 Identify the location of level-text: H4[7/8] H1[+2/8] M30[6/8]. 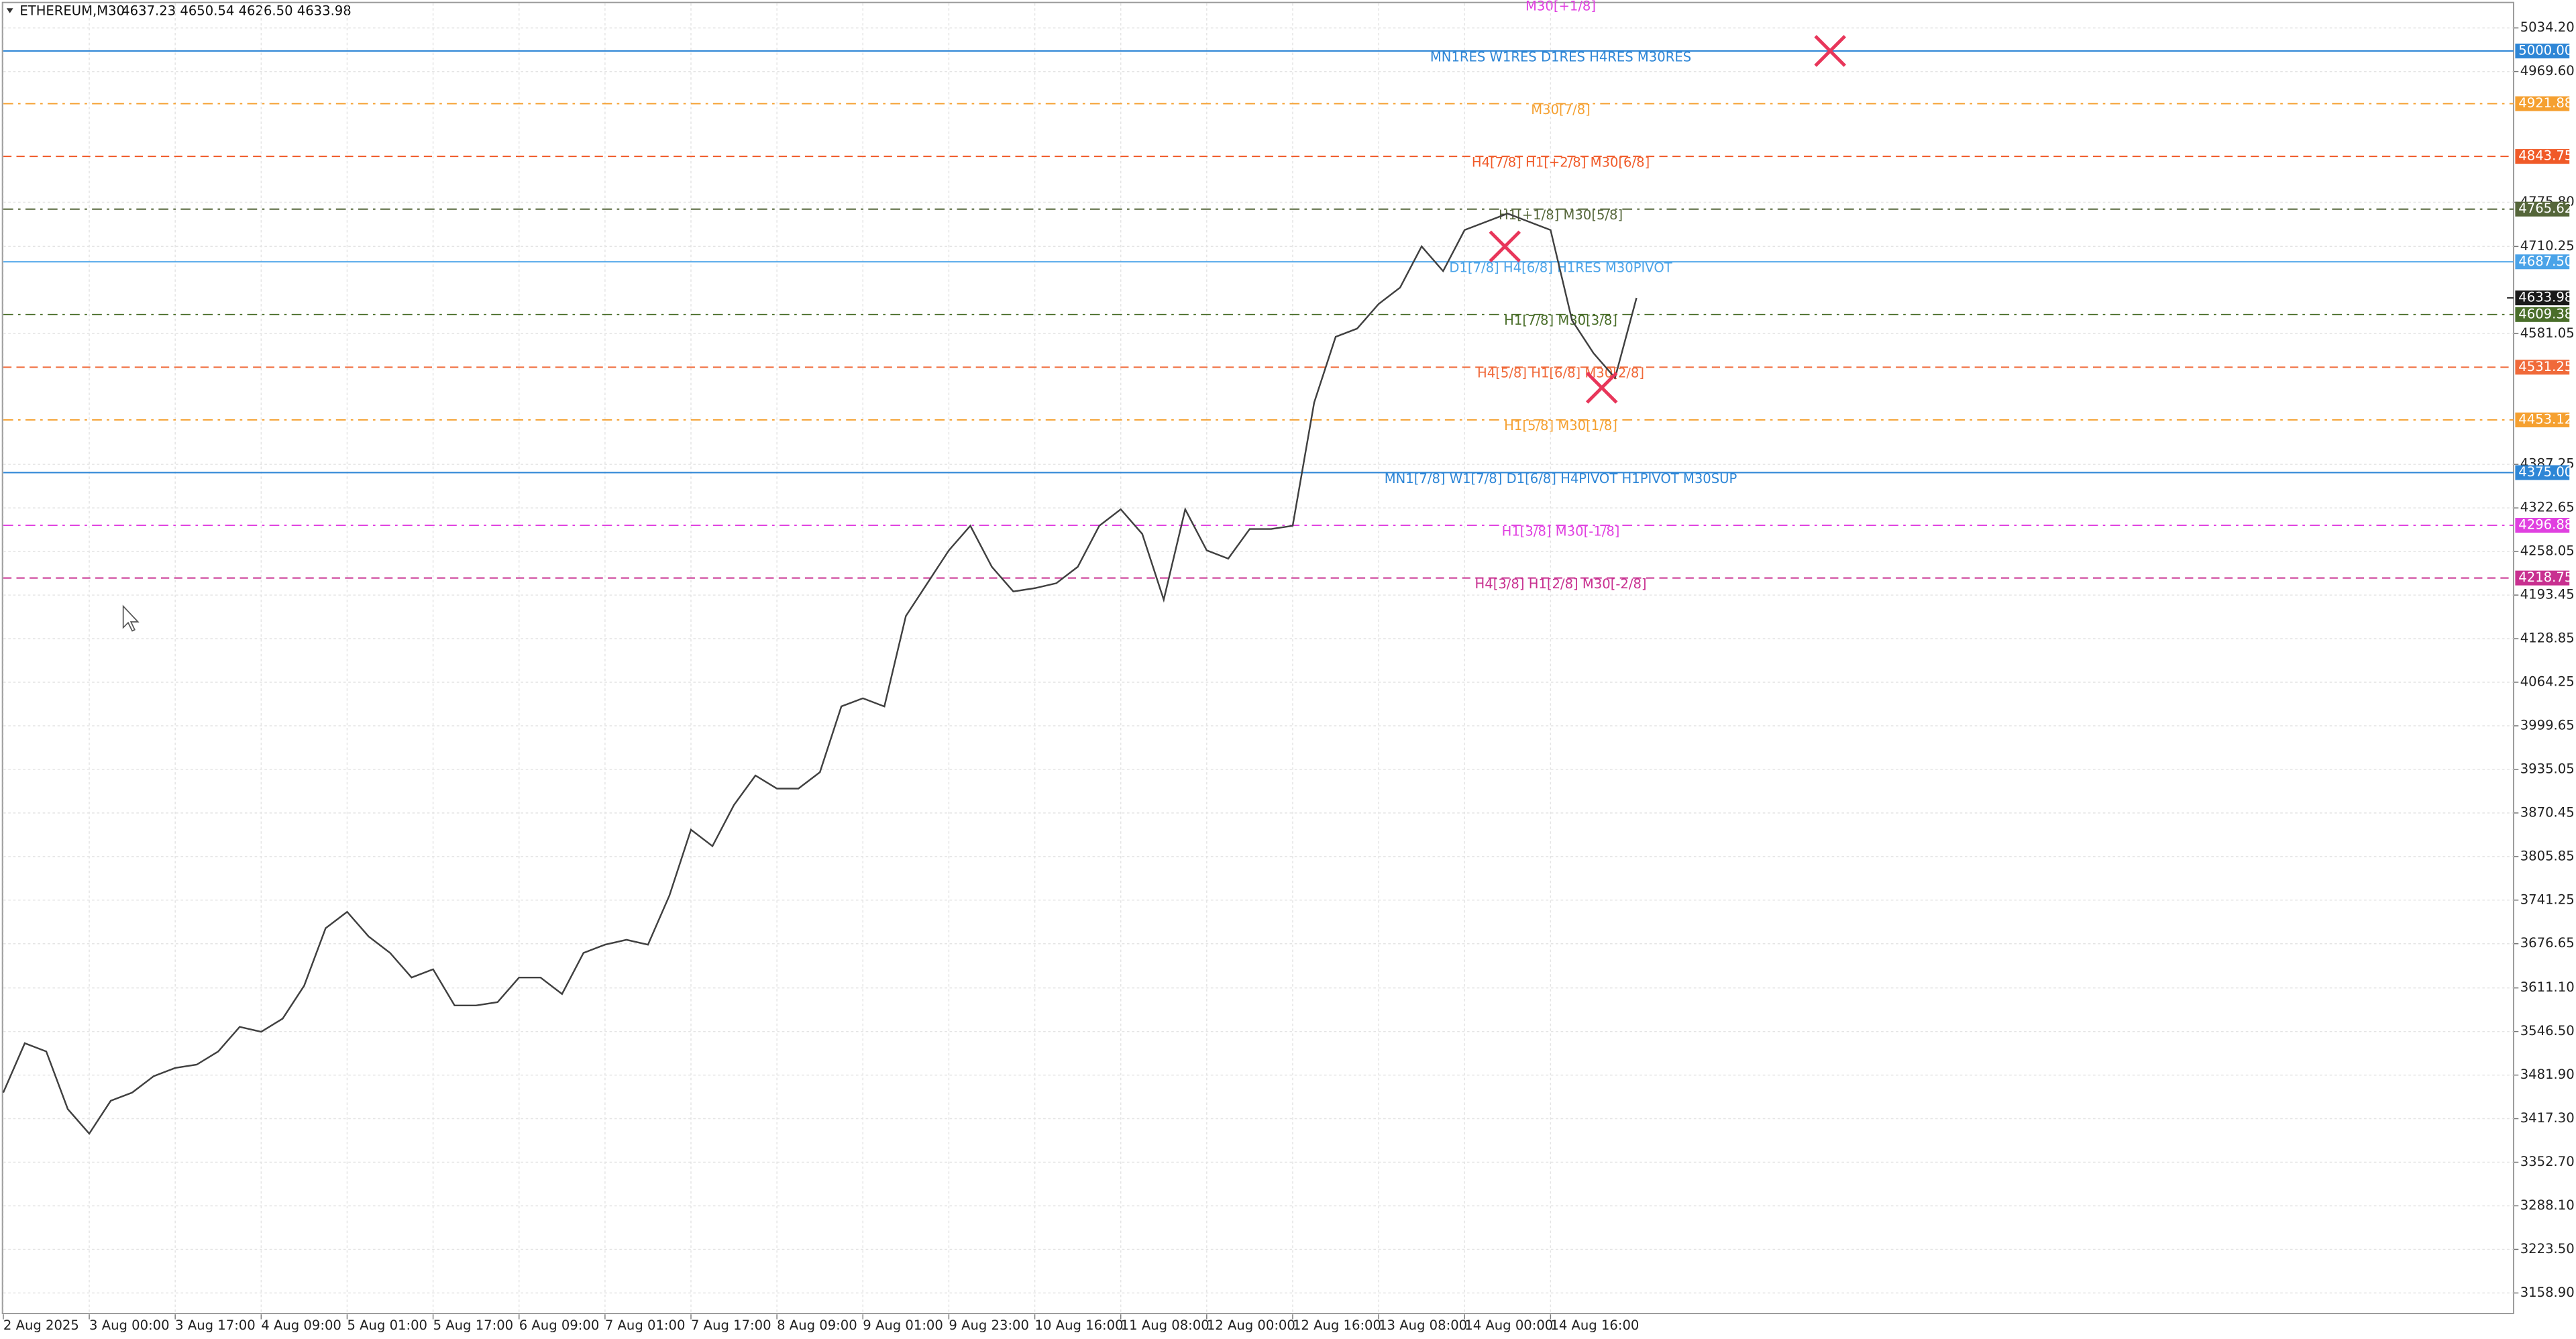
(1561, 162).